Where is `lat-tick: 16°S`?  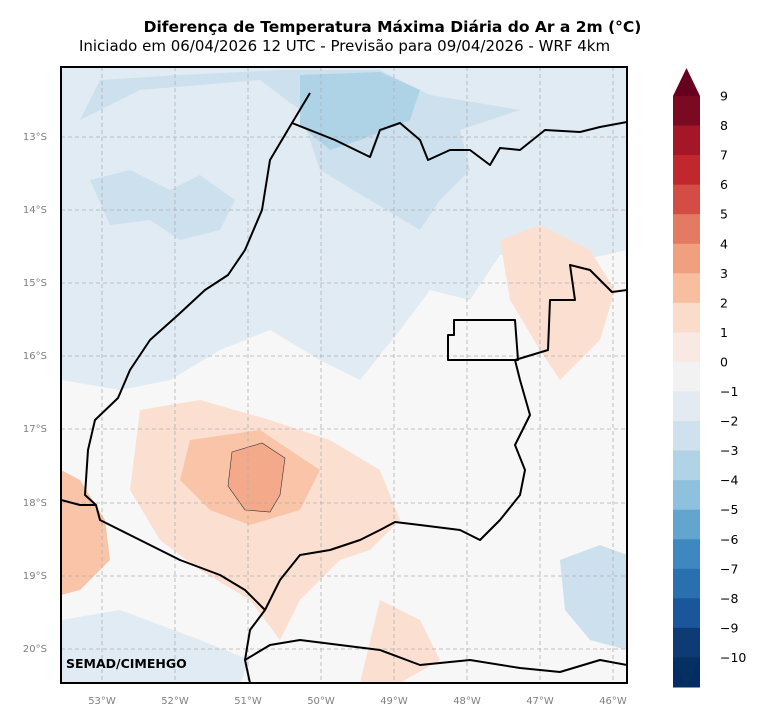 lat-tick: 16°S is located at coordinates (35, 356).